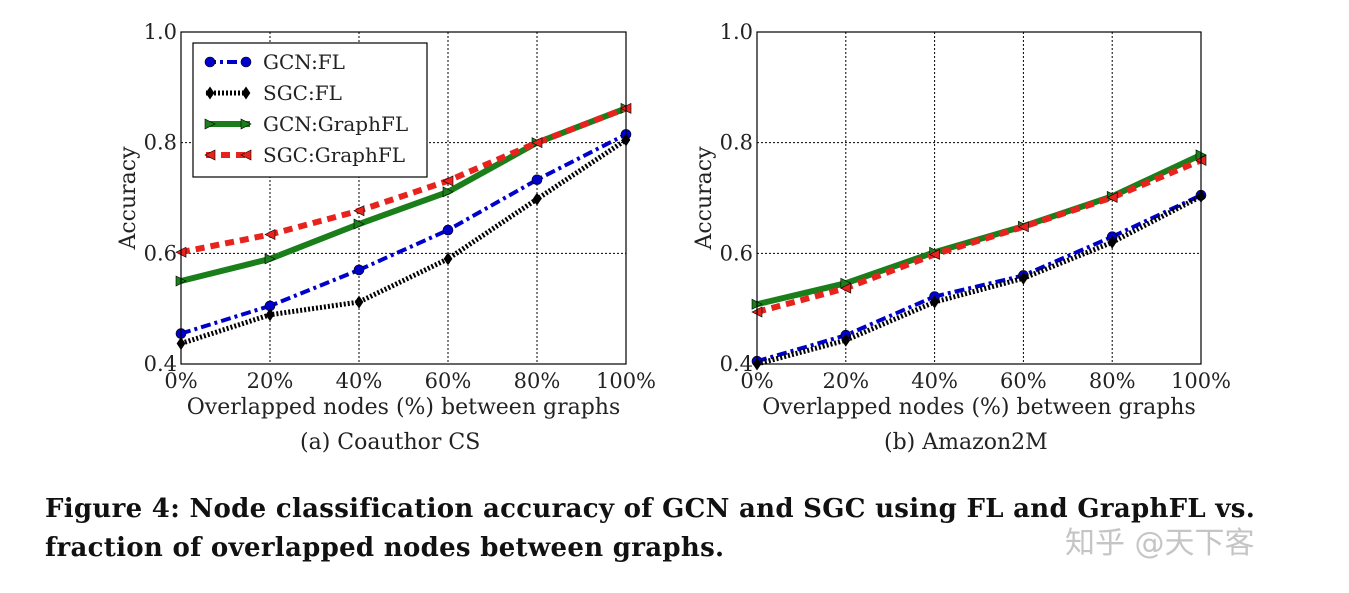  Describe the element at coordinates (304, 62) in the screenshot. I see `legend-label: GCN:FL` at that location.